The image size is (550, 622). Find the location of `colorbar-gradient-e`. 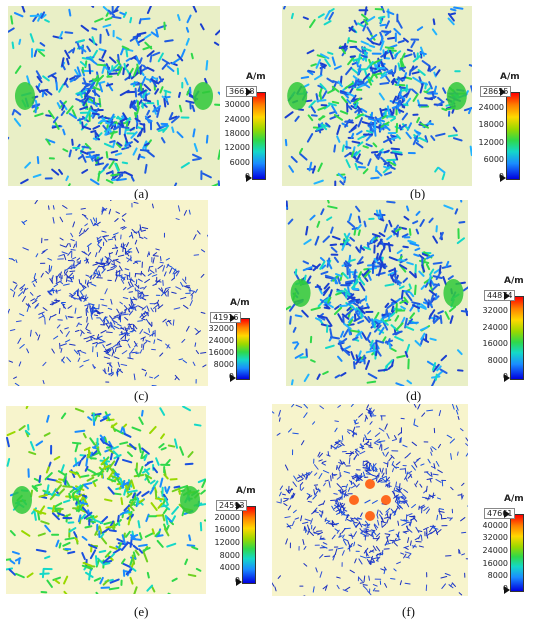

colorbar-gradient-e is located at coordinates (249, 545).